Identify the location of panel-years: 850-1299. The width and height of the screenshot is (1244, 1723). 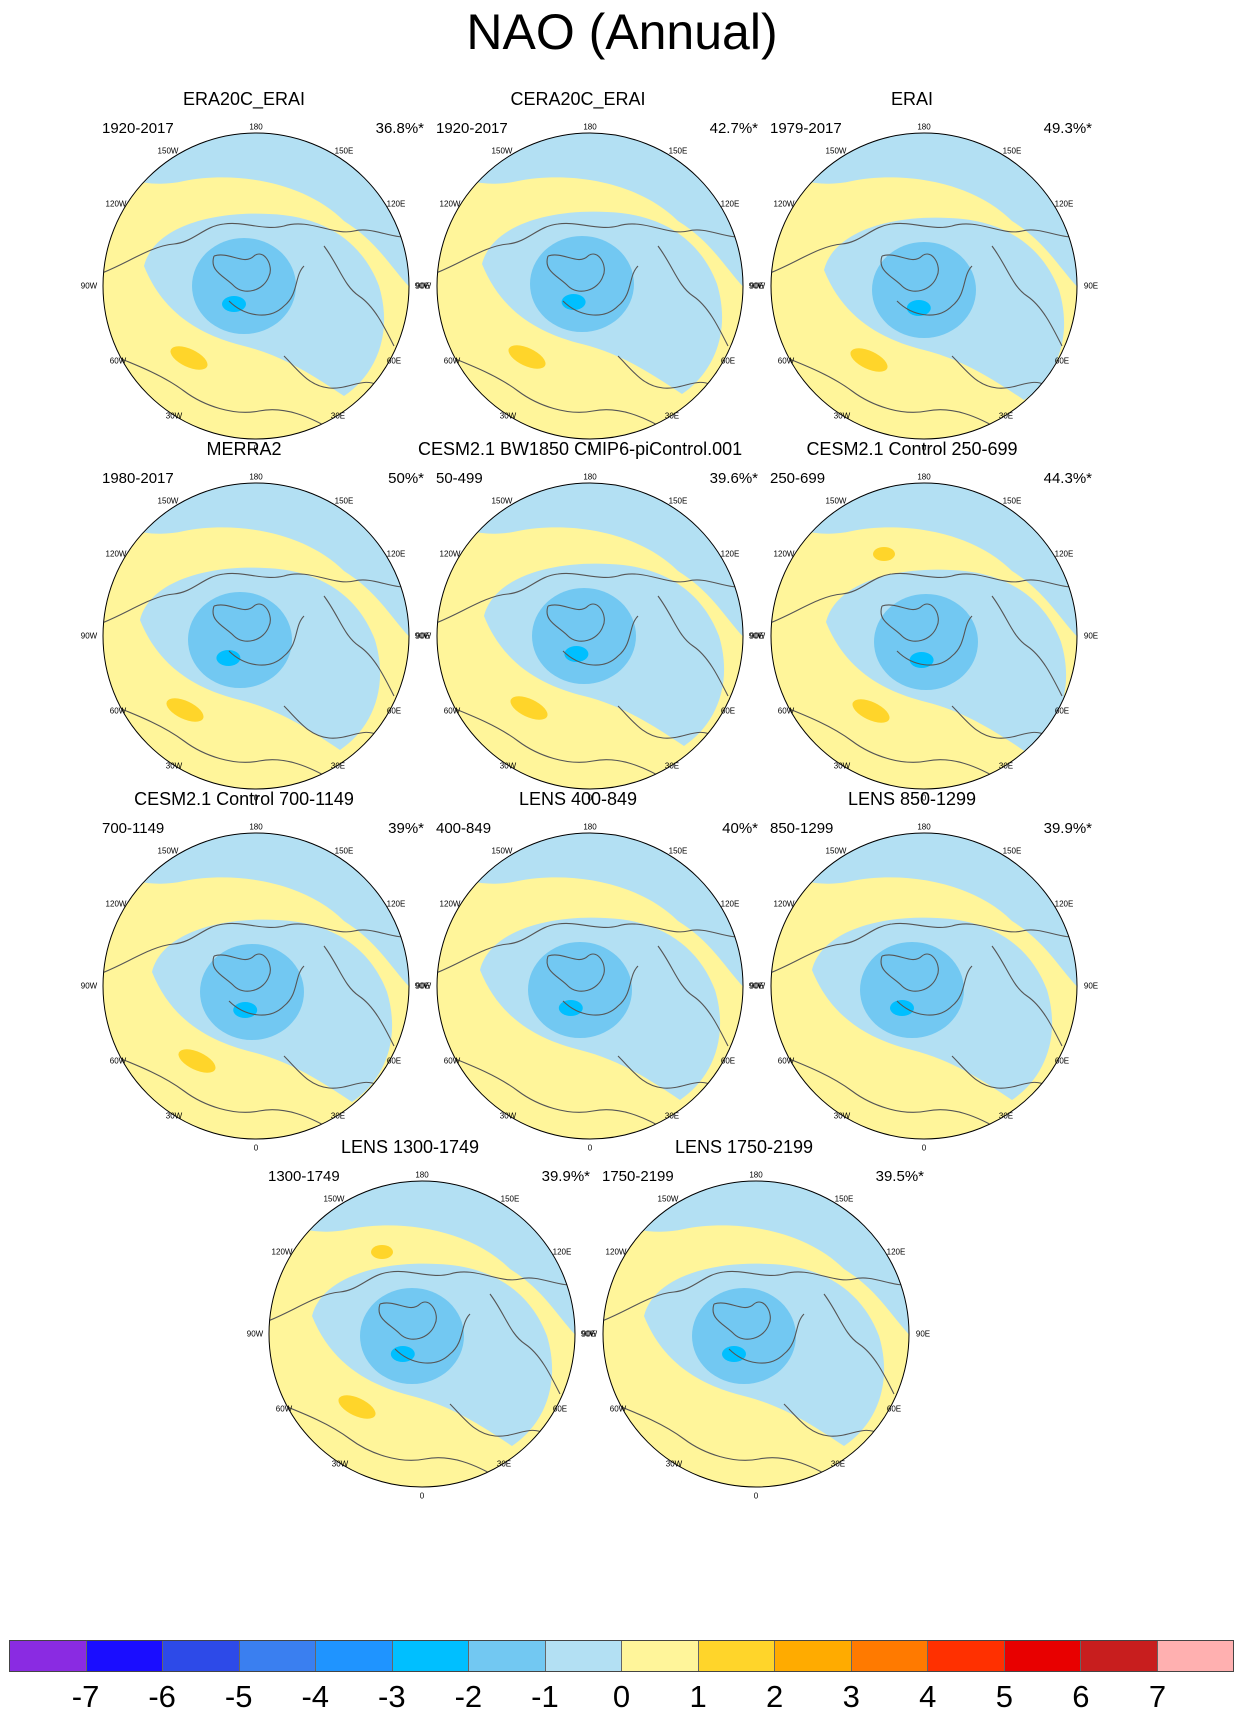
(802, 828).